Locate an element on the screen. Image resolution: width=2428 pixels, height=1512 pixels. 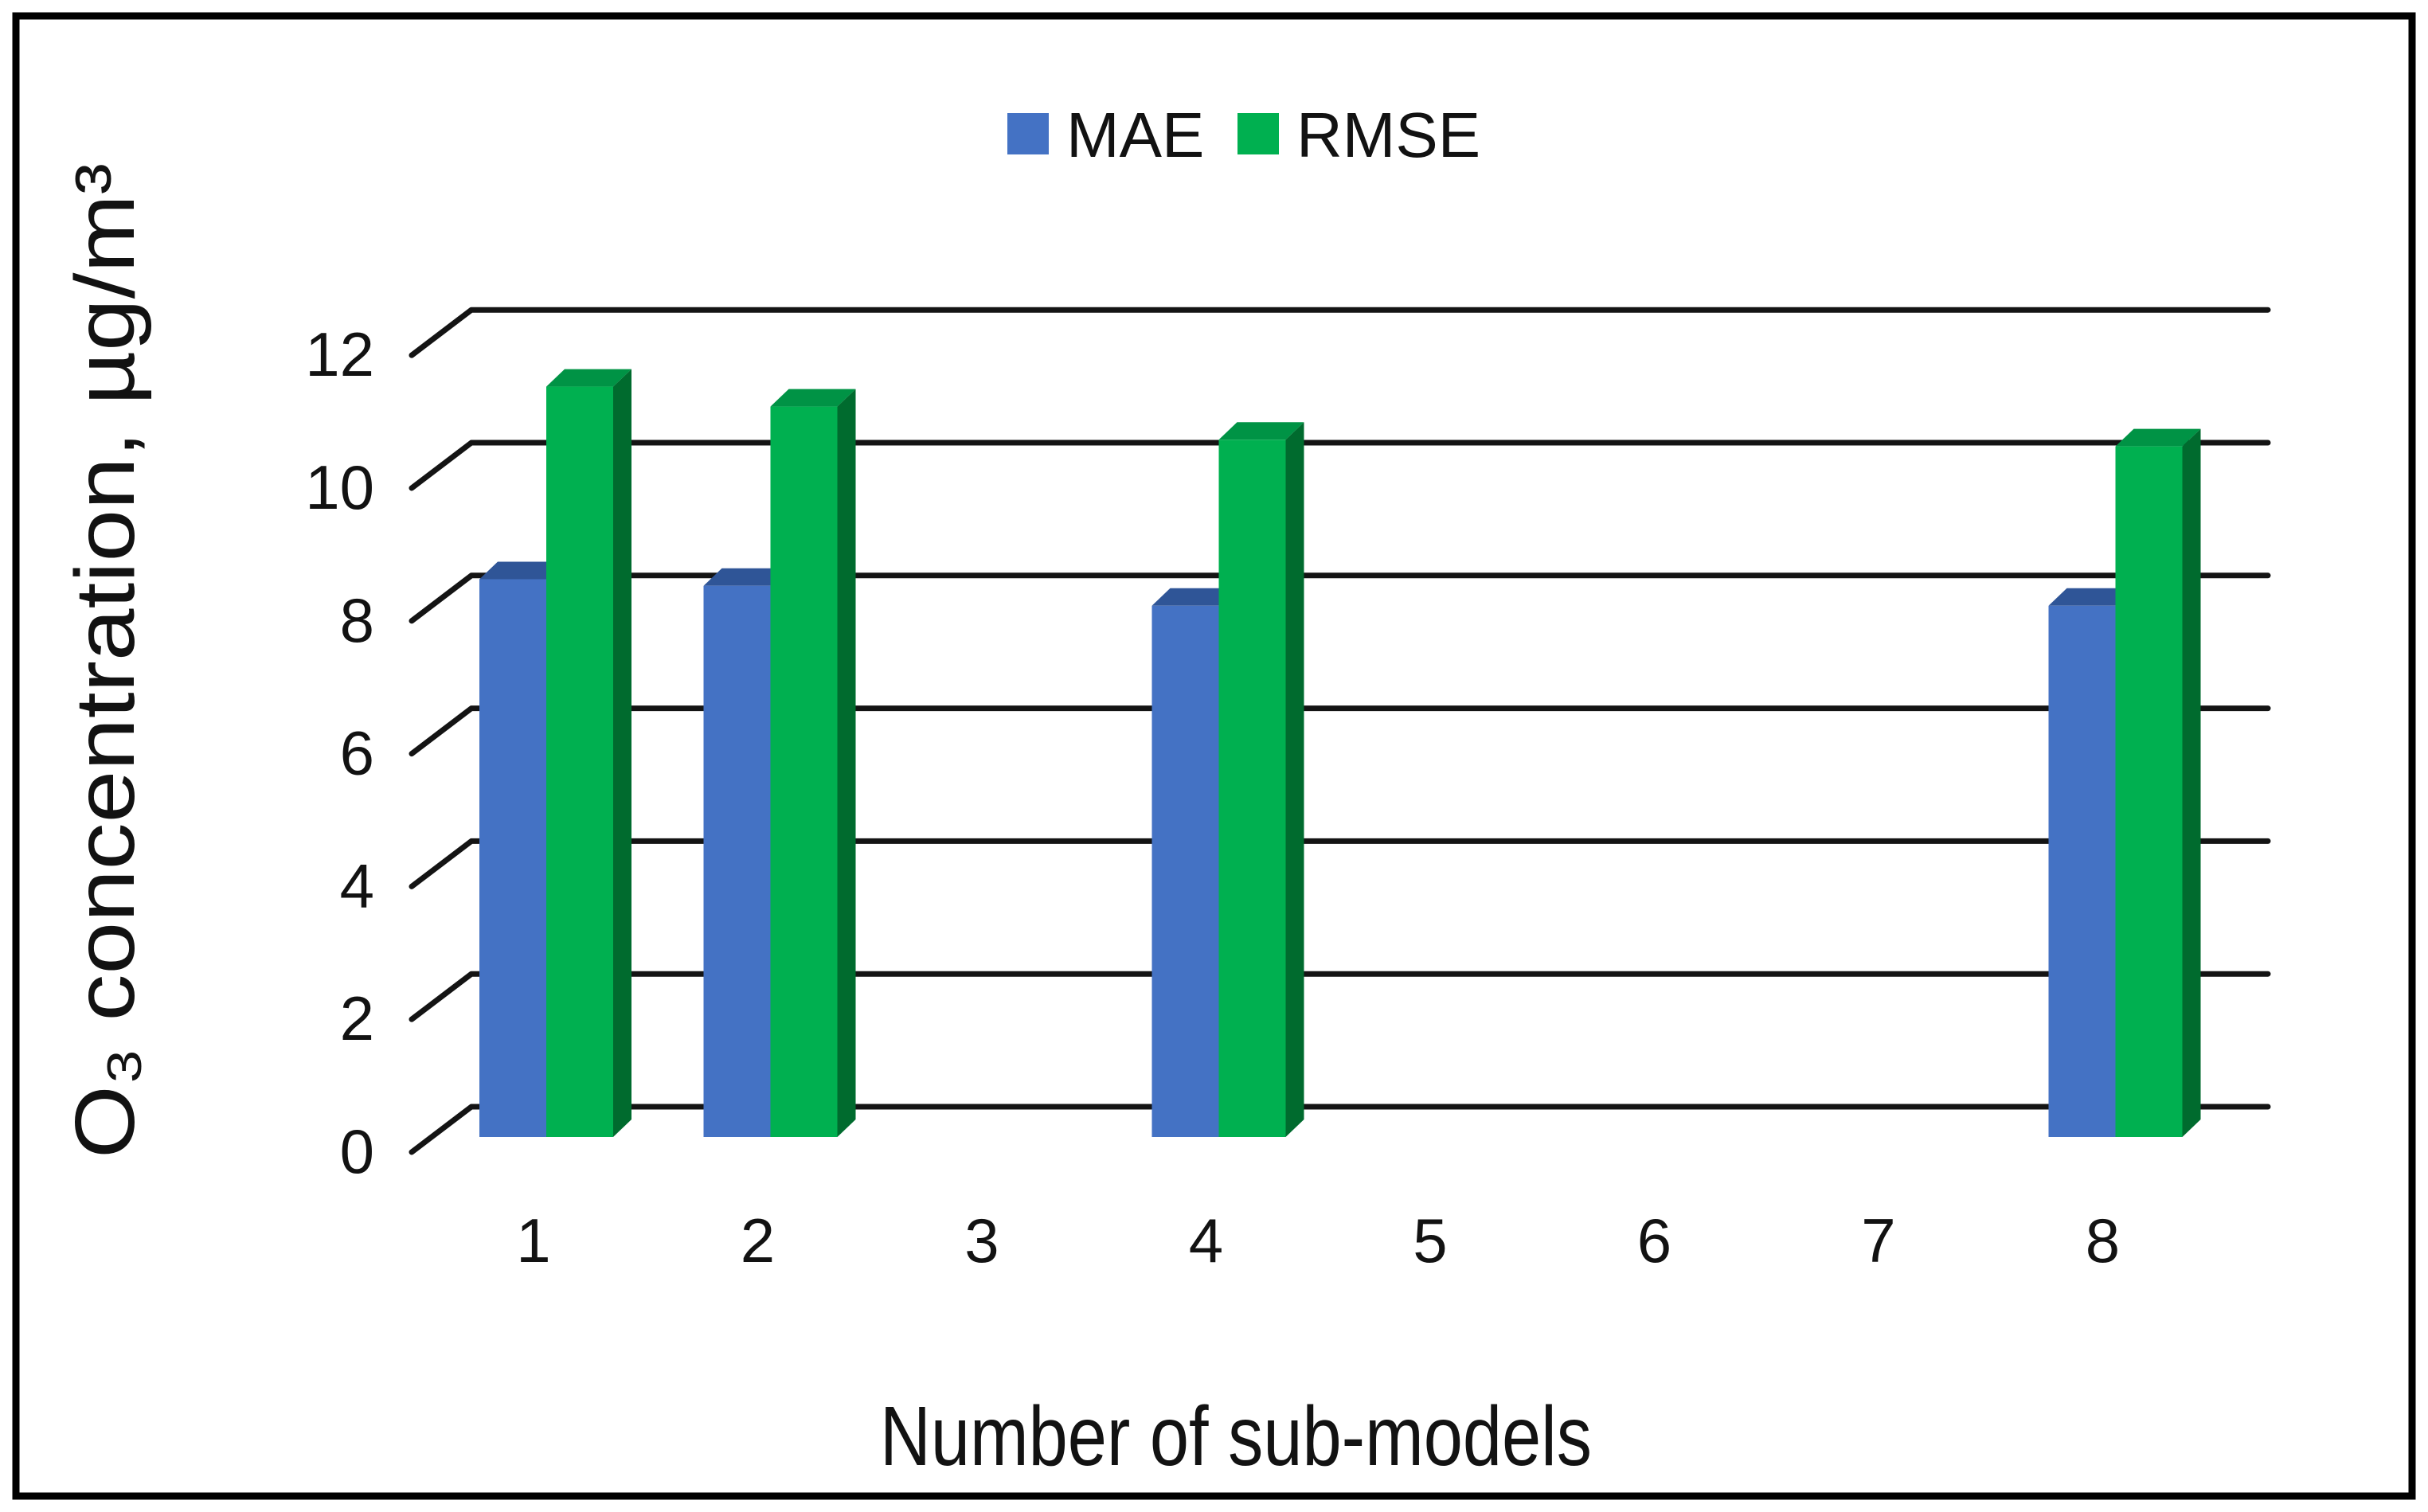
bar-mae-2-top is located at coordinates (746, 577).